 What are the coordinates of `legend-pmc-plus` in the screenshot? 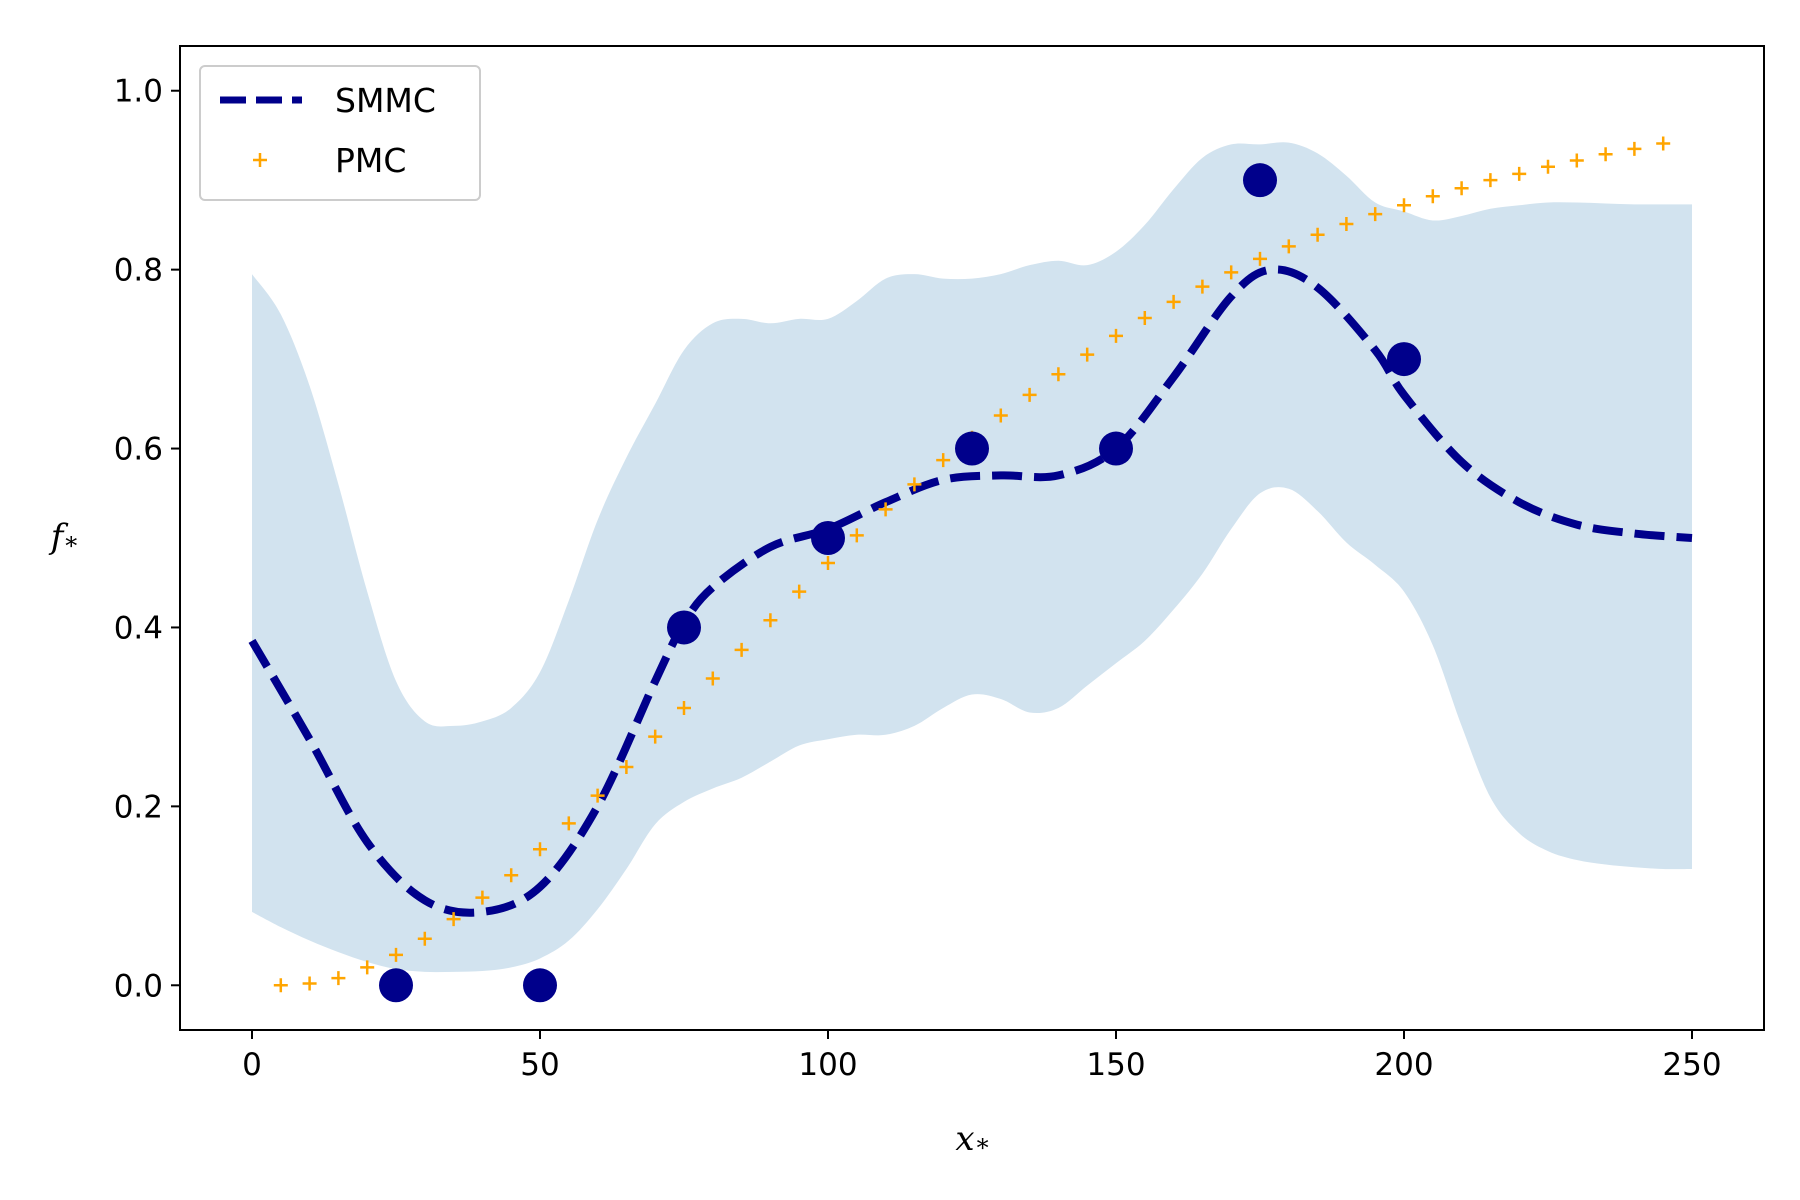 It's located at (260, 160).